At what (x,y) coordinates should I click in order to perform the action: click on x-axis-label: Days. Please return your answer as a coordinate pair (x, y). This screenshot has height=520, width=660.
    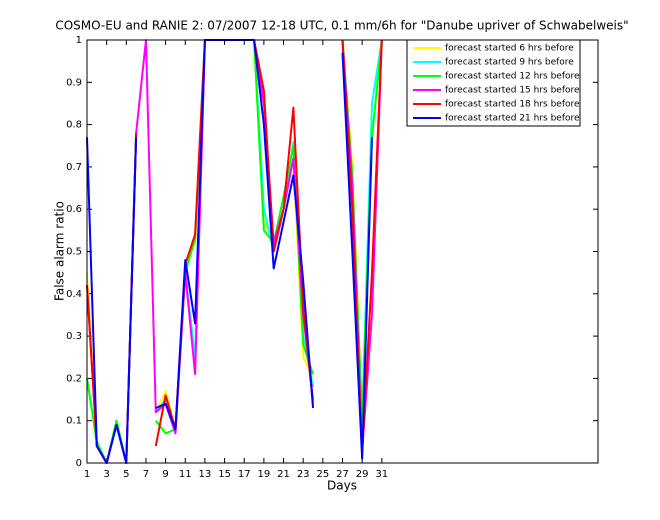
    Looking at the image, I should click on (342, 486).